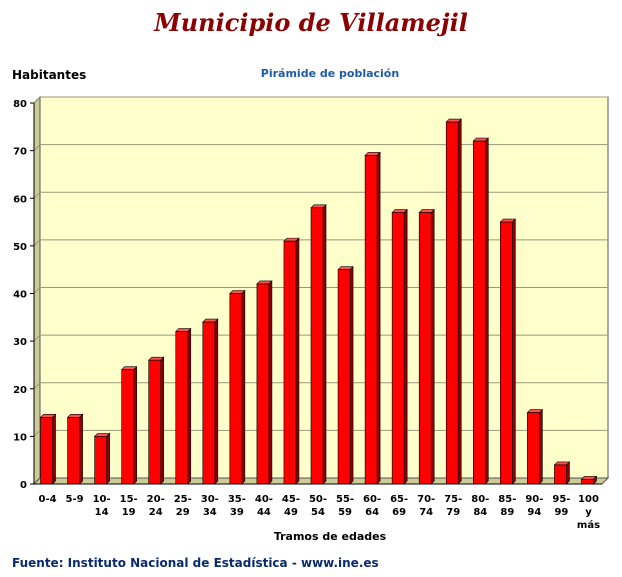  What do you see at coordinates (372, 499) in the screenshot?
I see `x-tick-label-line: 60-` at bounding box center [372, 499].